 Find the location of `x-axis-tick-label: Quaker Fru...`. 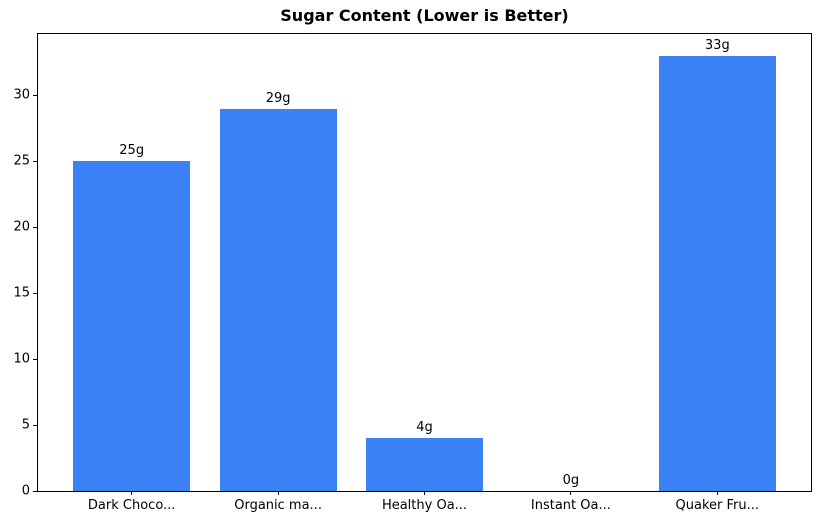

x-axis-tick-label: Quaker Fru... is located at coordinates (717, 505).